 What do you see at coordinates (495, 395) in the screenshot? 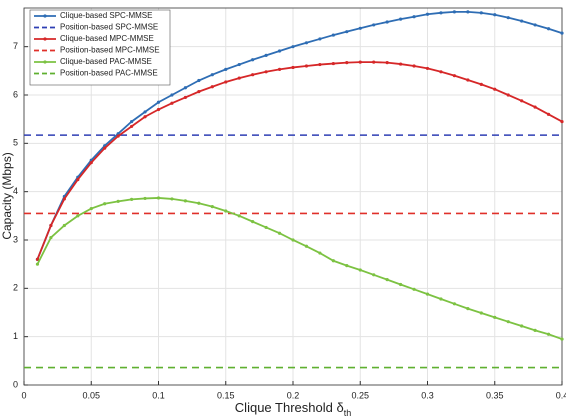
I see `x-tick-label: 0.35` at bounding box center [495, 395].